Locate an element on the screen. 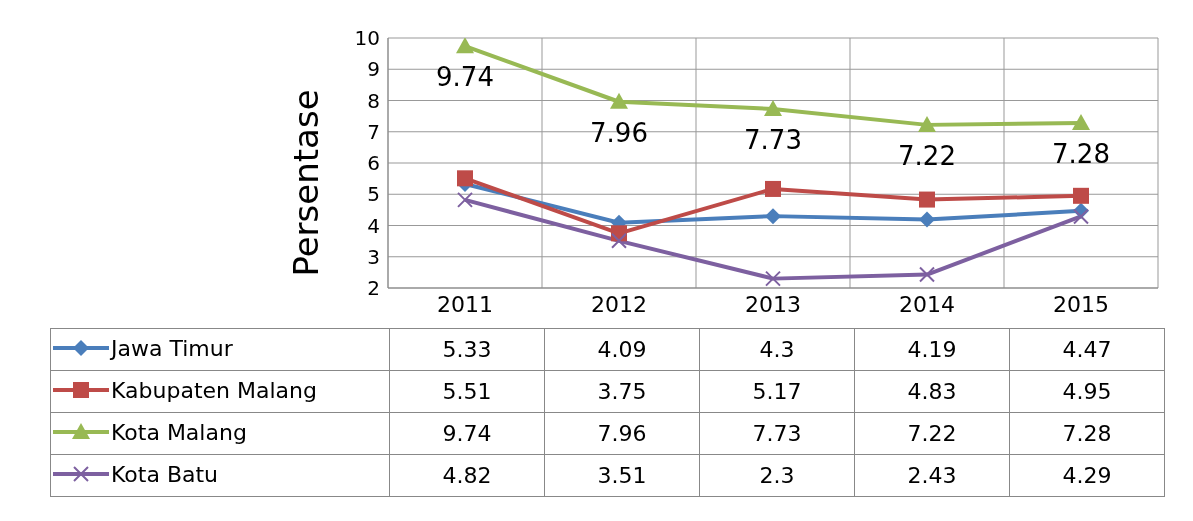 The image size is (1193, 521). y-tick-label: 6 is located at coordinates (373, 163).